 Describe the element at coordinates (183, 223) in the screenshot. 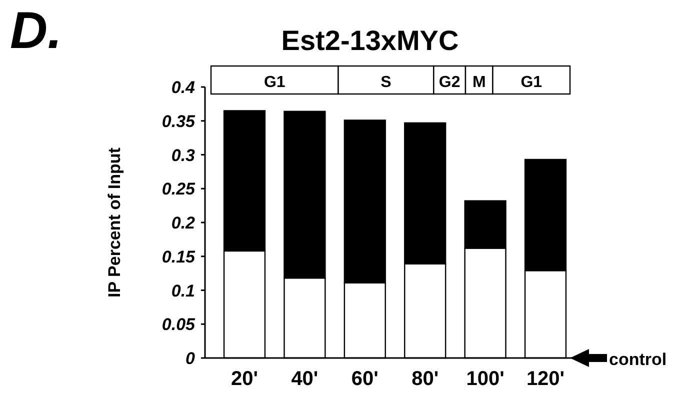

I see `y-tick-label: 0.2` at that location.